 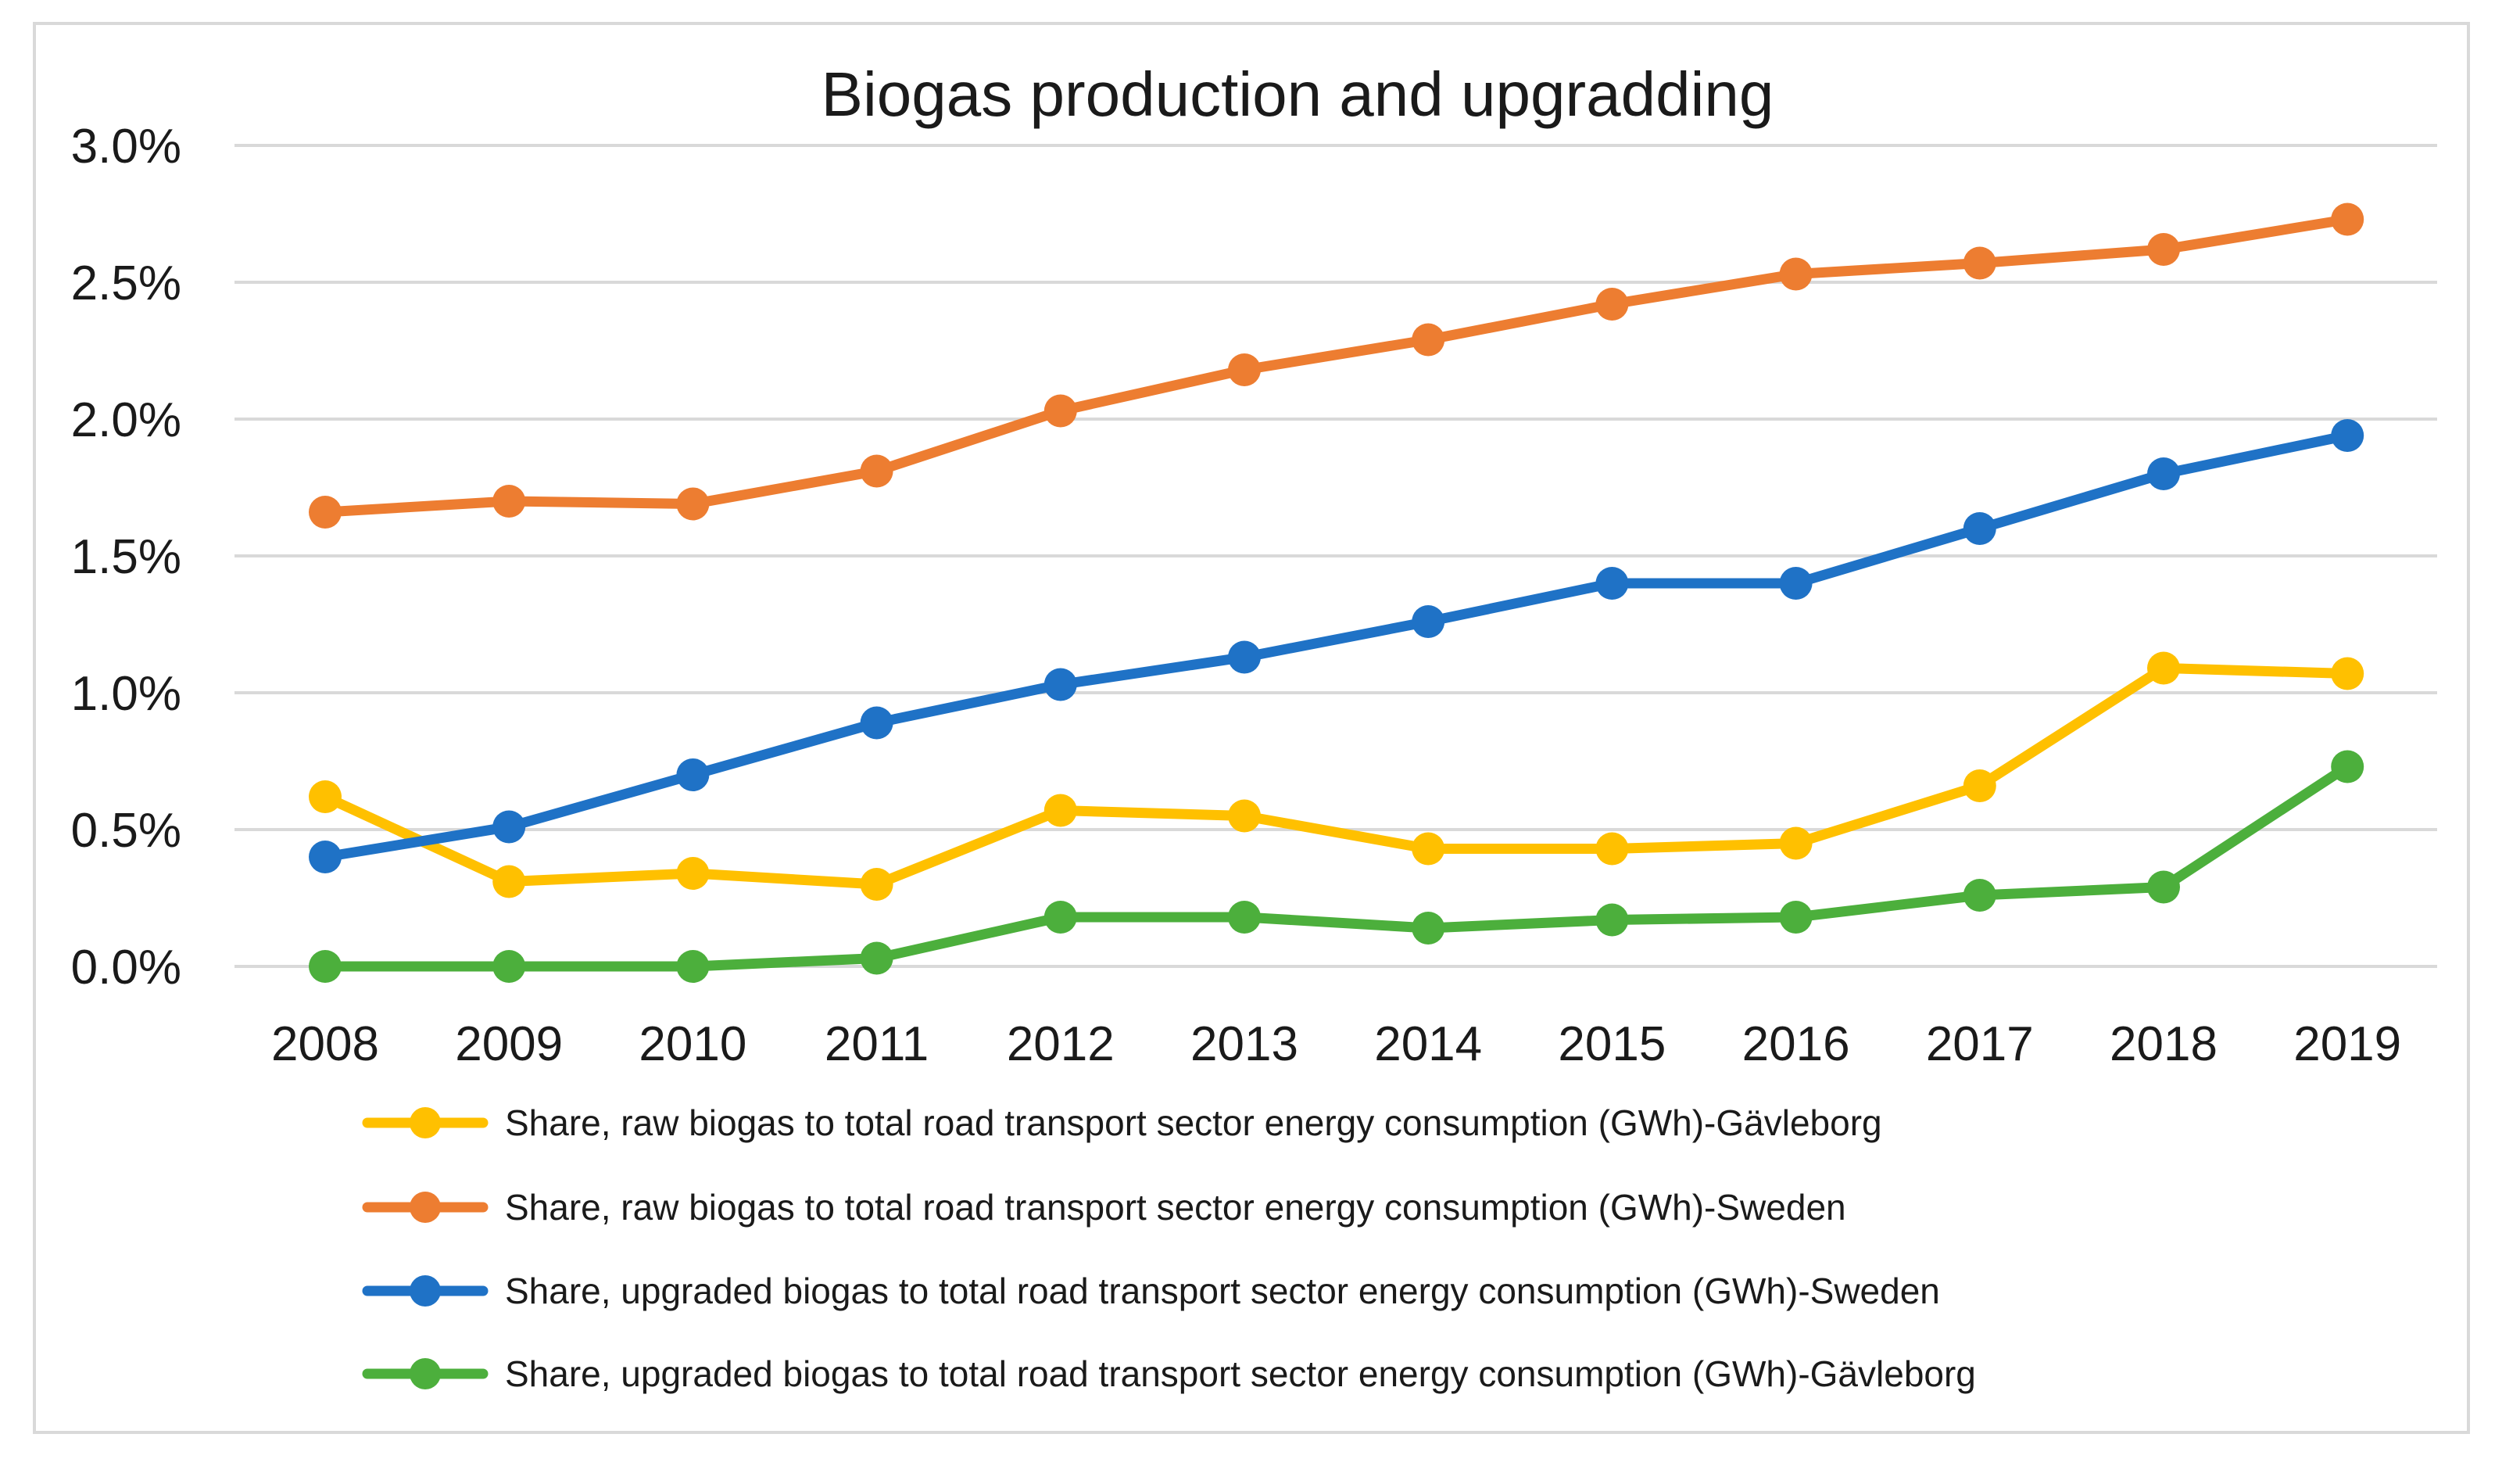 What do you see at coordinates (1298, 94) in the screenshot?
I see `chart-title: Biogas production and upgradding` at bounding box center [1298, 94].